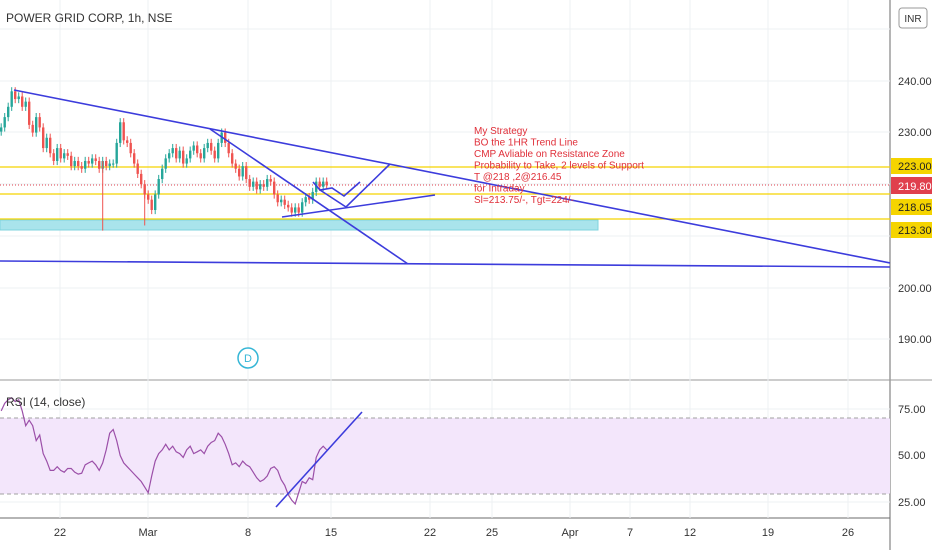 The width and height of the screenshot is (932, 555). Describe the element at coordinates (915, 340) in the screenshot. I see `price-tick-190: 190.00` at that location.